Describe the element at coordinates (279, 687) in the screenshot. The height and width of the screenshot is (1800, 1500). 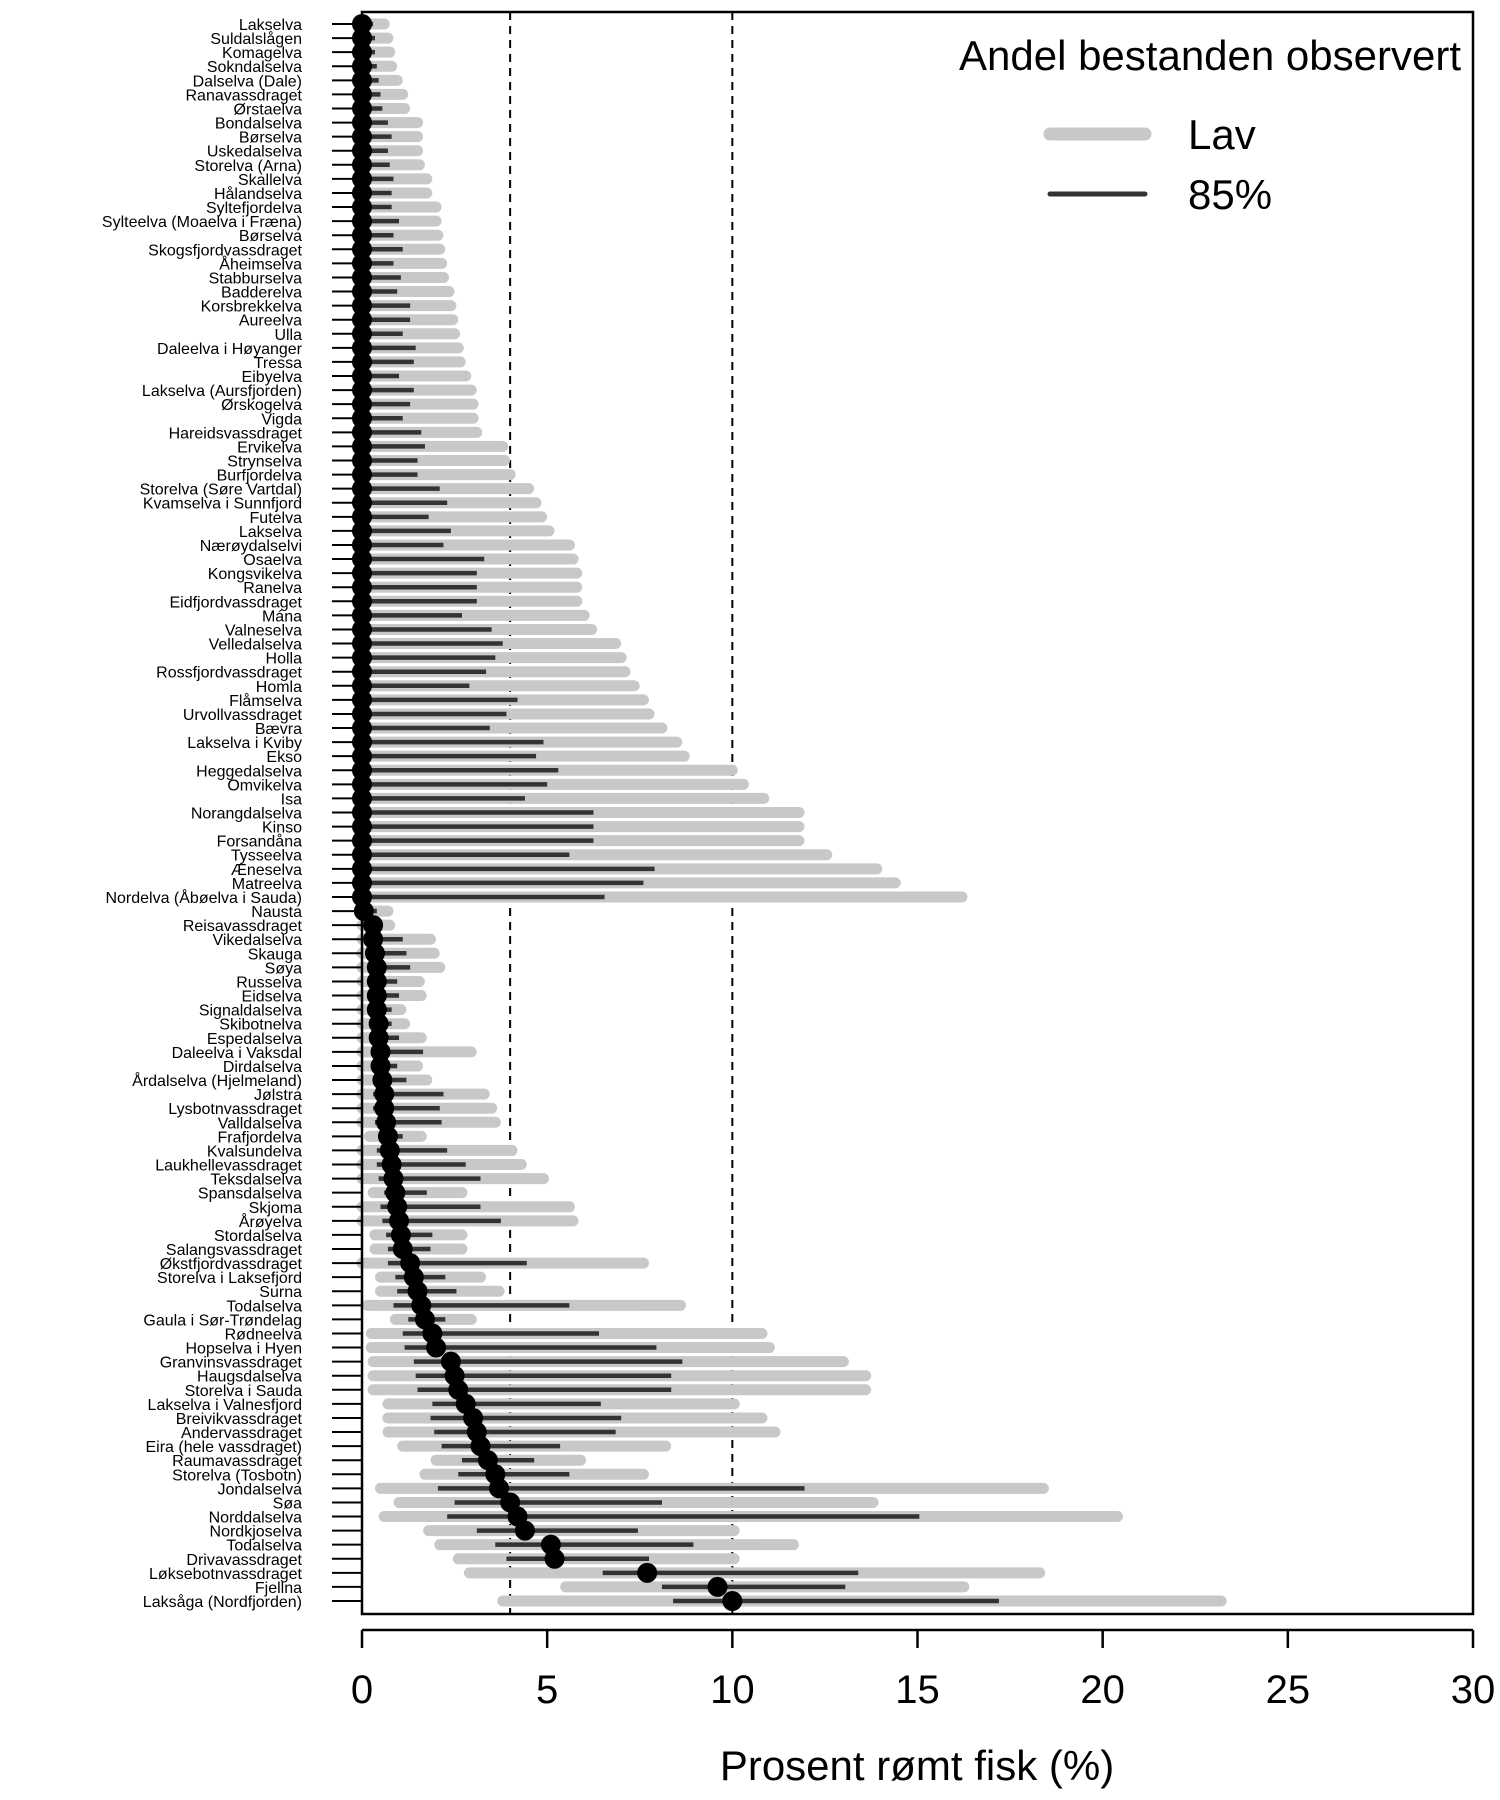
I see `river-label: Homla` at that location.